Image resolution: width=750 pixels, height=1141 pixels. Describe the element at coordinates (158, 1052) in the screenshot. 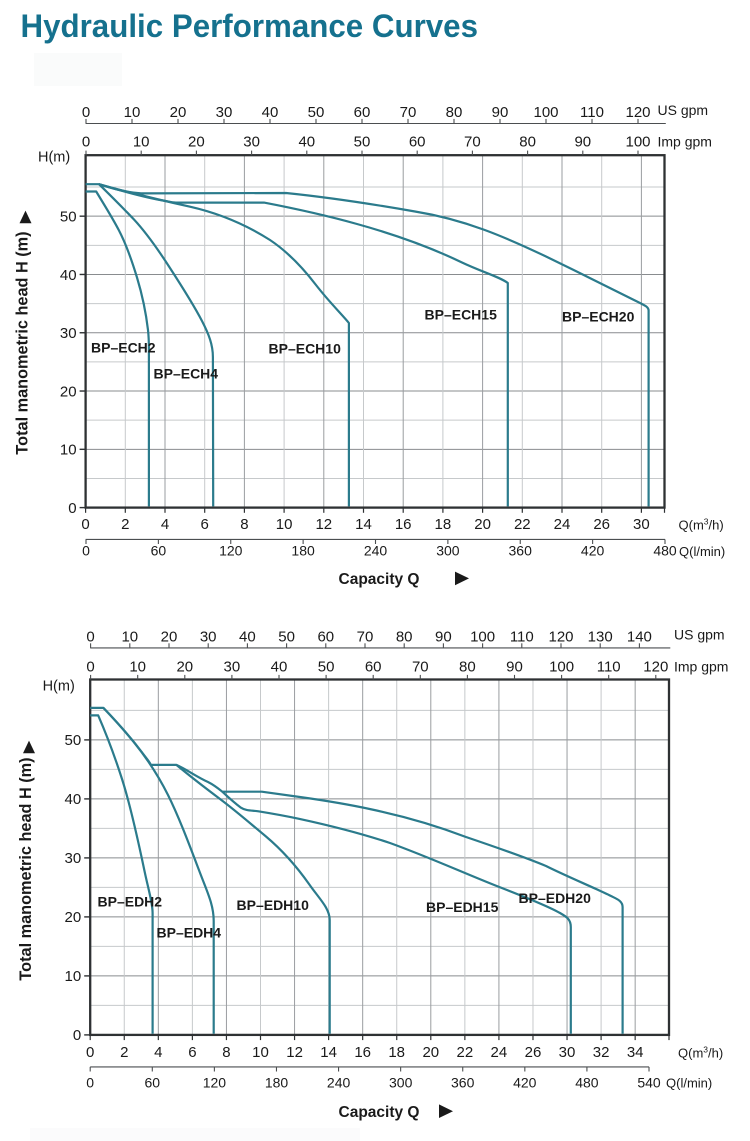

I see `svg-text: 4` at that location.